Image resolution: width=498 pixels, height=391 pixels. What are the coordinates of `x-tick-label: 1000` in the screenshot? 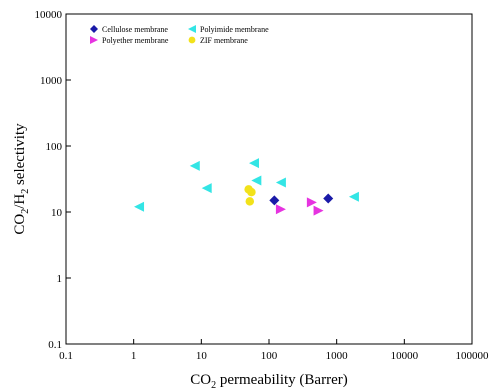 It's located at (337, 356).